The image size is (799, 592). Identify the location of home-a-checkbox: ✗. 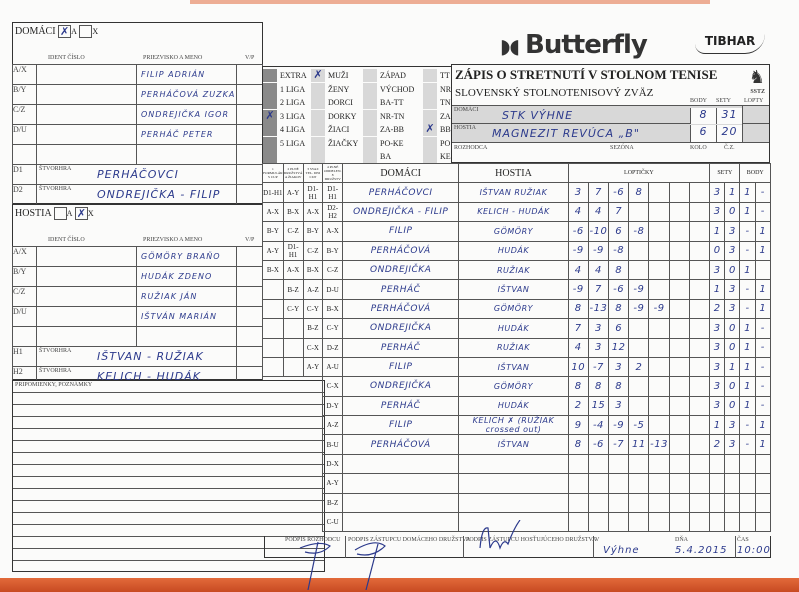
(65, 31).